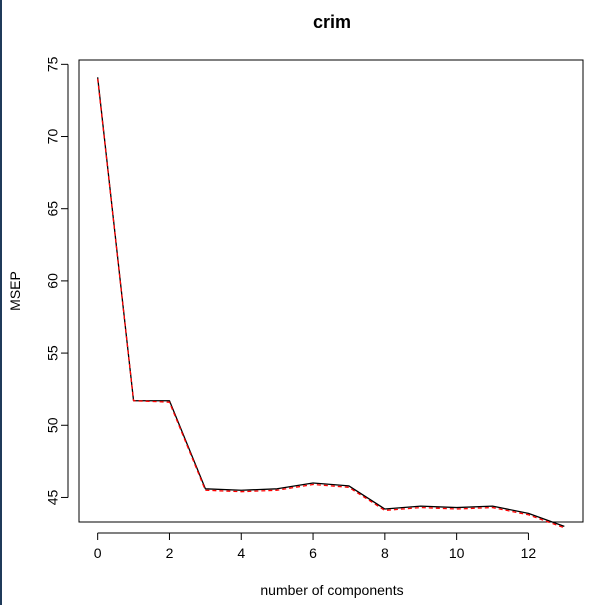 The height and width of the screenshot is (605, 592). I want to click on y-tick-label: 70, so click(53, 137).